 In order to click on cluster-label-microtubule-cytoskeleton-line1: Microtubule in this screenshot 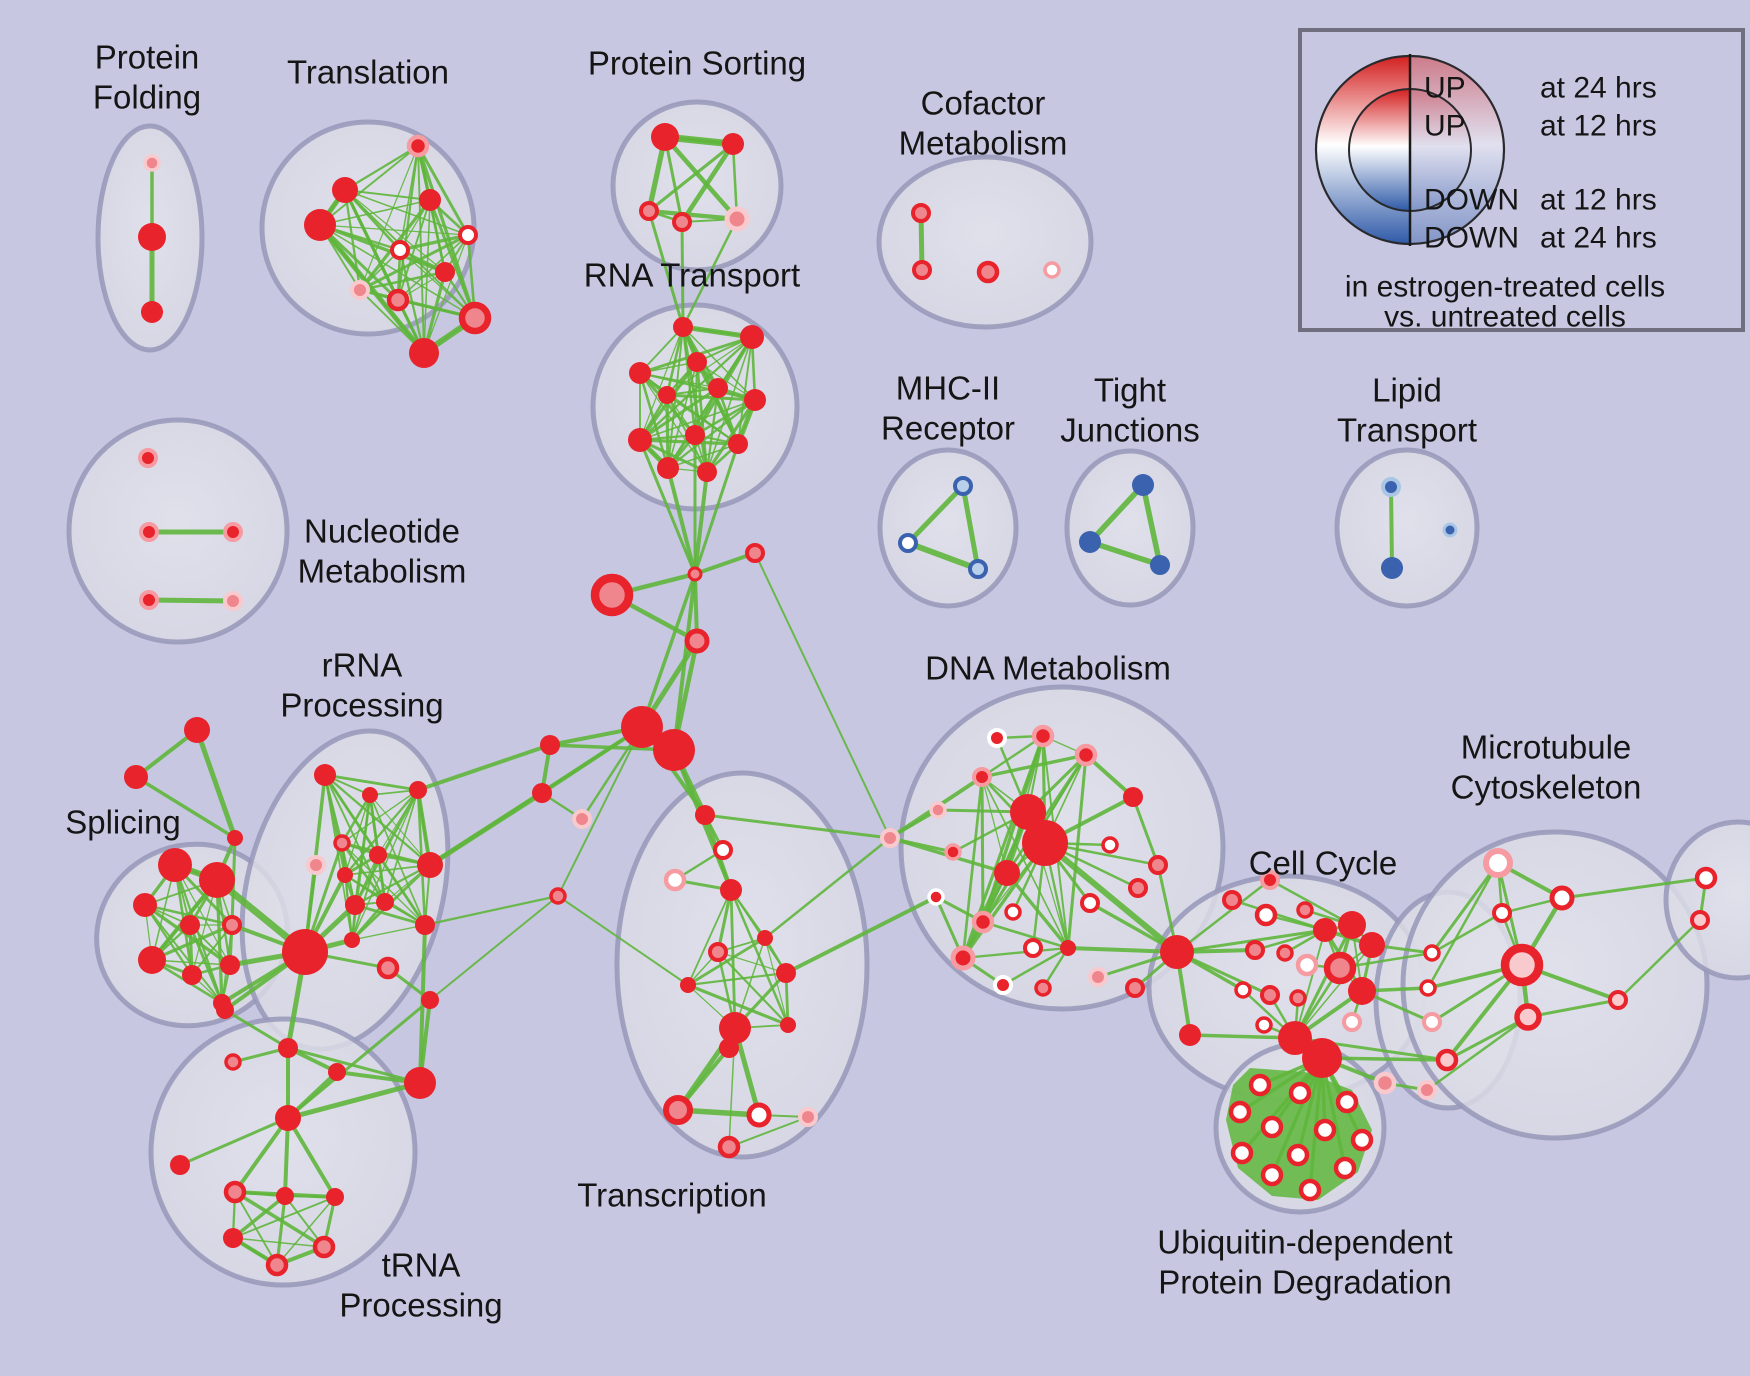, I will do `click(1546, 747)`.